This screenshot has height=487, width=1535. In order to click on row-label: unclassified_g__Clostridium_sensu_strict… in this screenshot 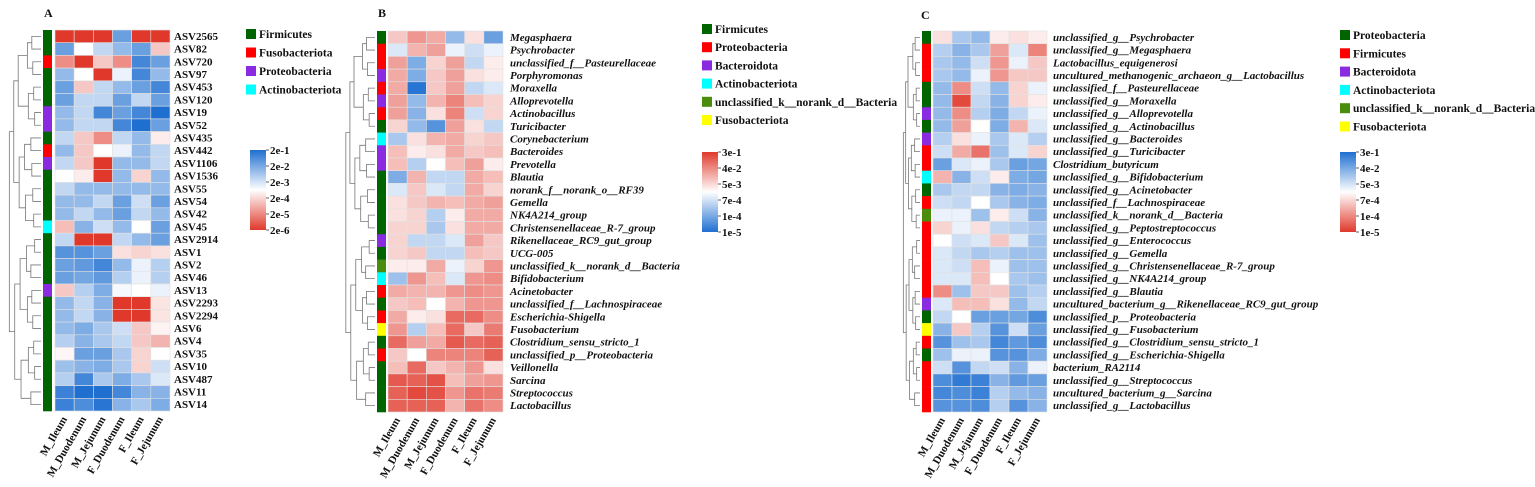, I will do `click(1156, 343)`.